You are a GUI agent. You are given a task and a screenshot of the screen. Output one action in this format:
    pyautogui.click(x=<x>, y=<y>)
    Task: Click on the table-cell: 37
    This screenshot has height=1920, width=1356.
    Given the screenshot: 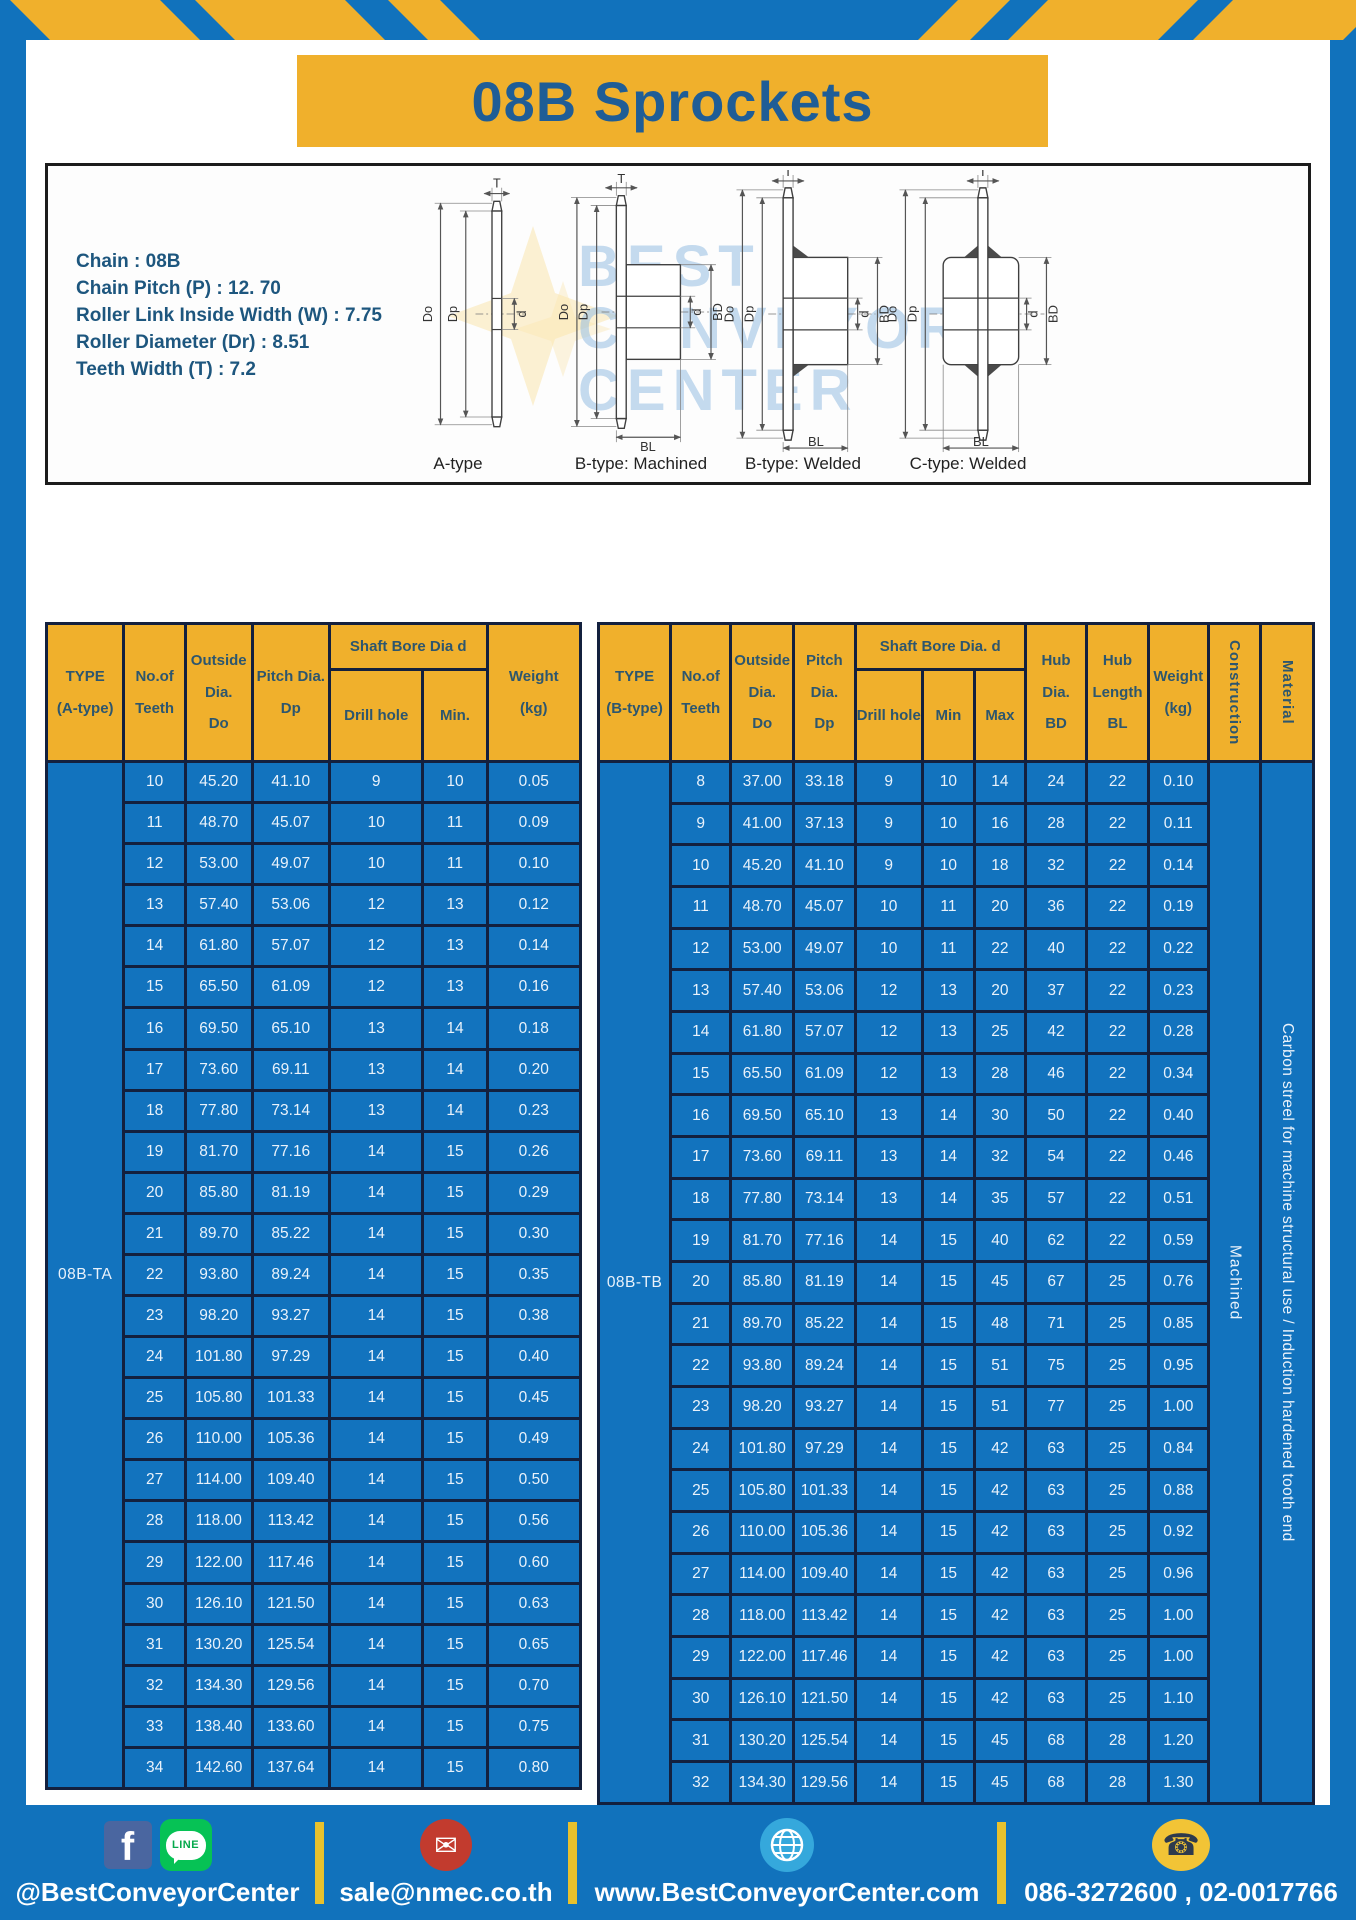 What is the action you would take?
    pyautogui.click(x=1056, y=991)
    